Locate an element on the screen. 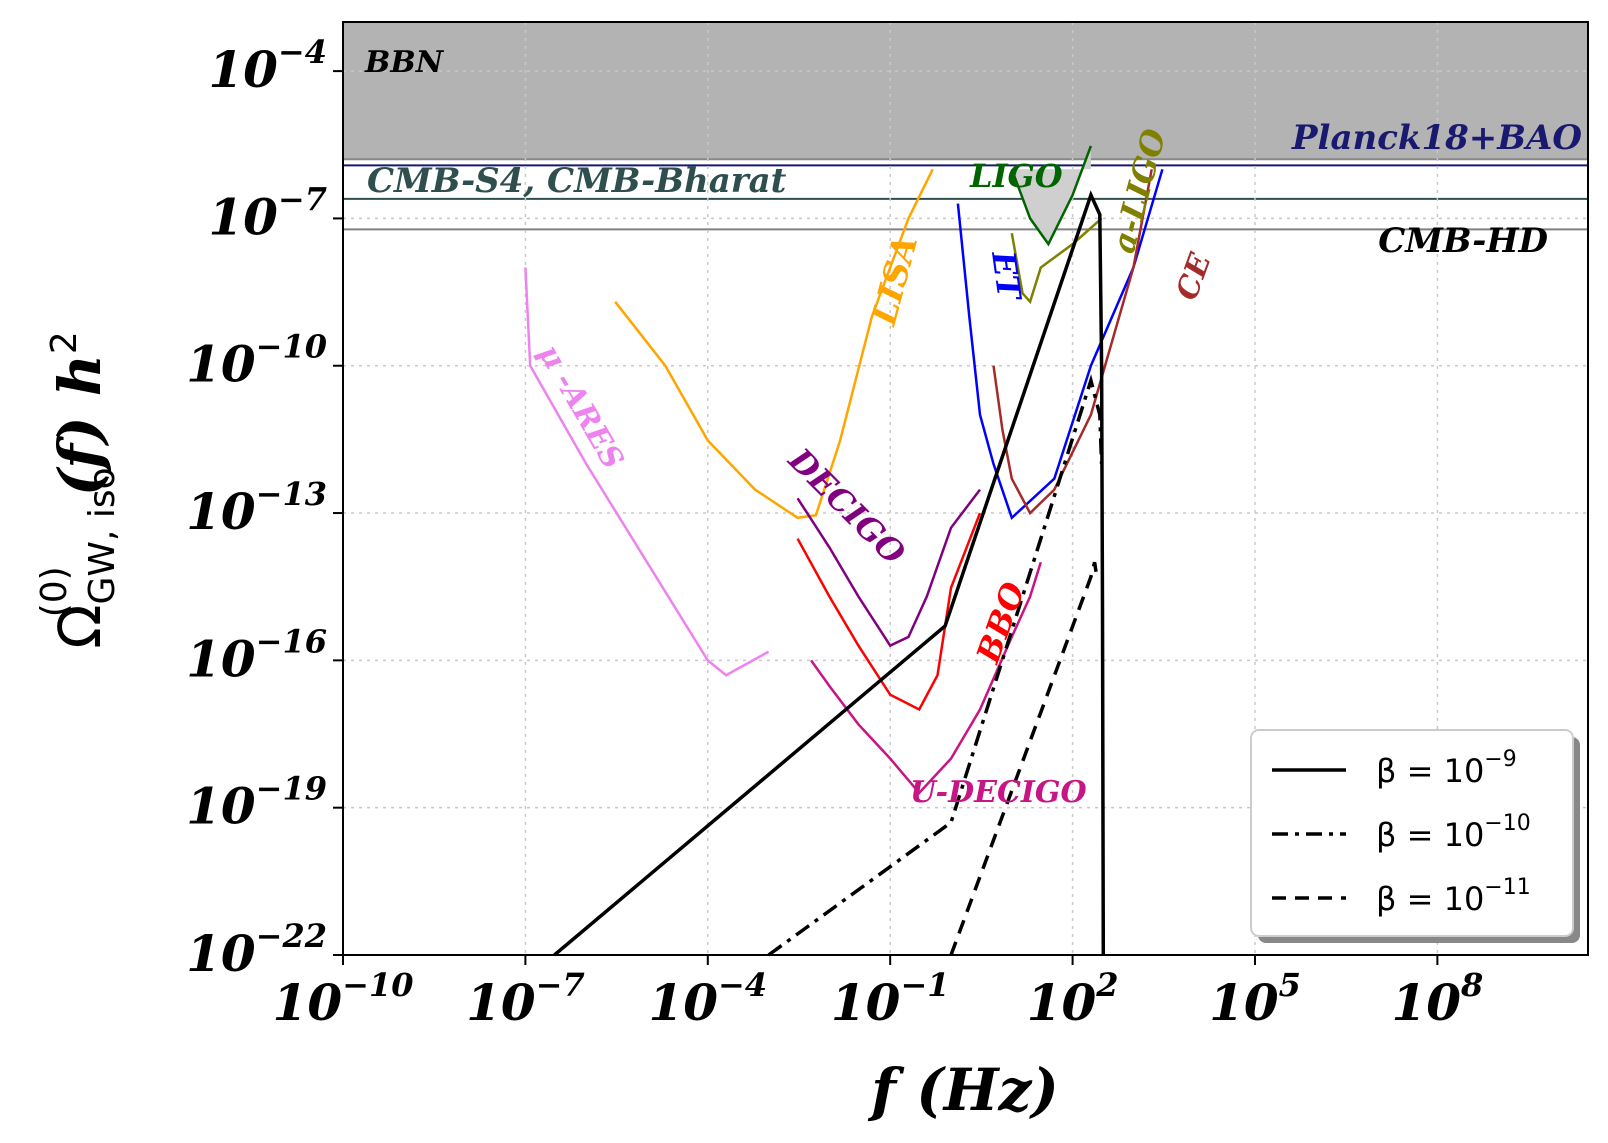 The image size is (1608, 1143). et-label: ET is located at coordinates (1006, 276).